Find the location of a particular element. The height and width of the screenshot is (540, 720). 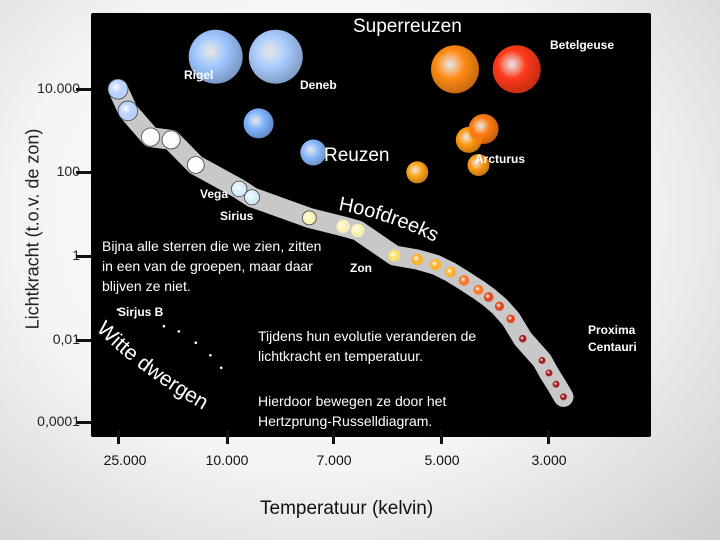

y-tick-label: 100 is located at coordinates (68, 171).